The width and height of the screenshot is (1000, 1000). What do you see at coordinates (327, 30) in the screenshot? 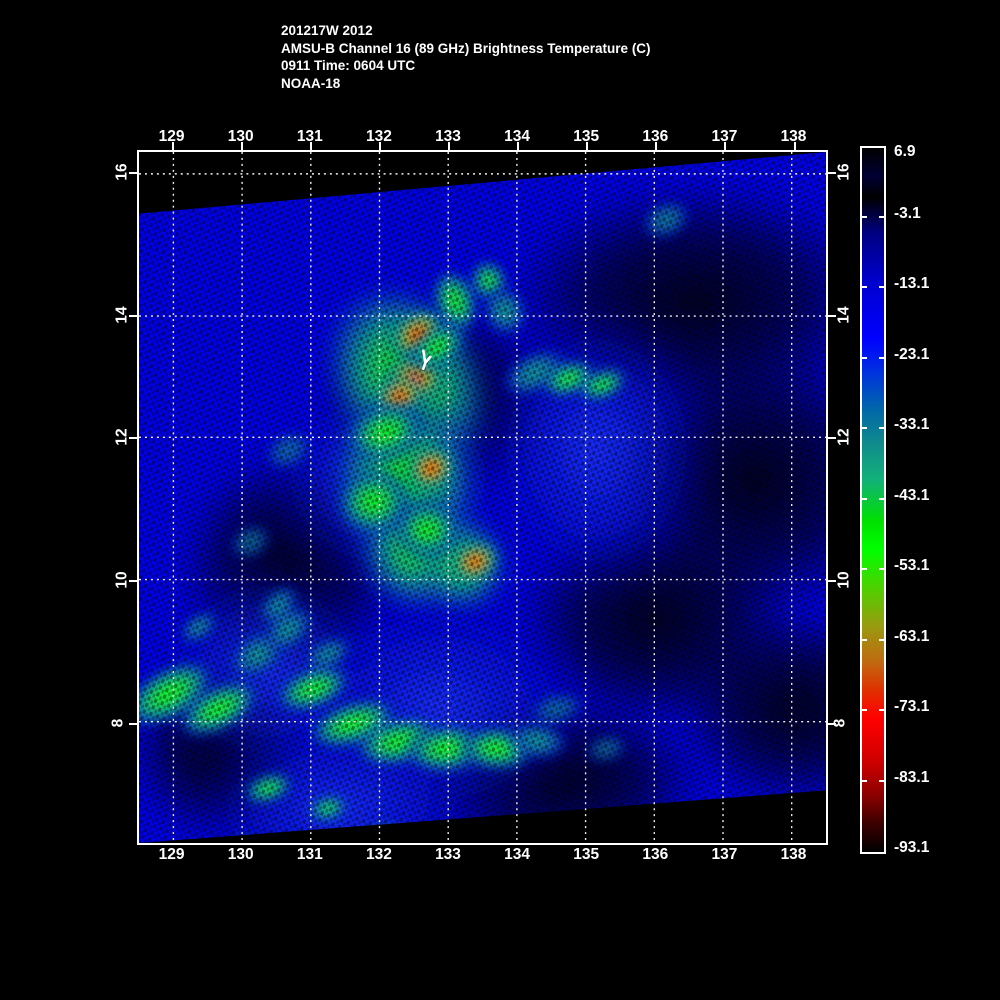
I see `title-line-storm: 201217W 2012` at bounding box center [327, 30].